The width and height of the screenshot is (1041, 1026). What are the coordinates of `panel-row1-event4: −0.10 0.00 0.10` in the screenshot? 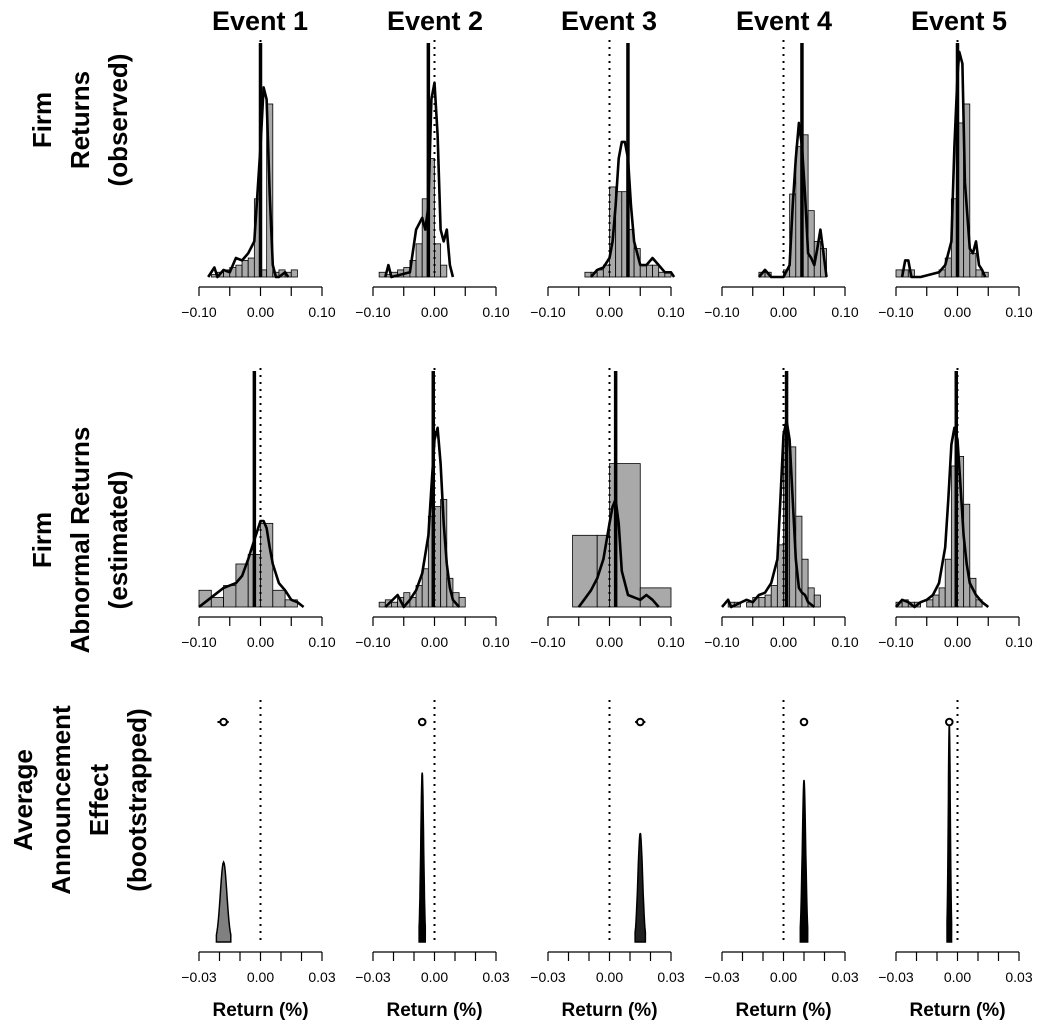 It's located at (781, 180).